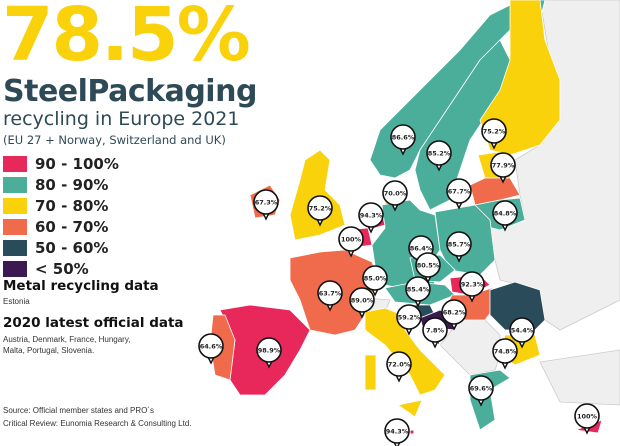 The image size is (620, 446). Describe the element at coordinates (126, 39) in the screenshot. I see `headline-rate: 78.5%` at that location.